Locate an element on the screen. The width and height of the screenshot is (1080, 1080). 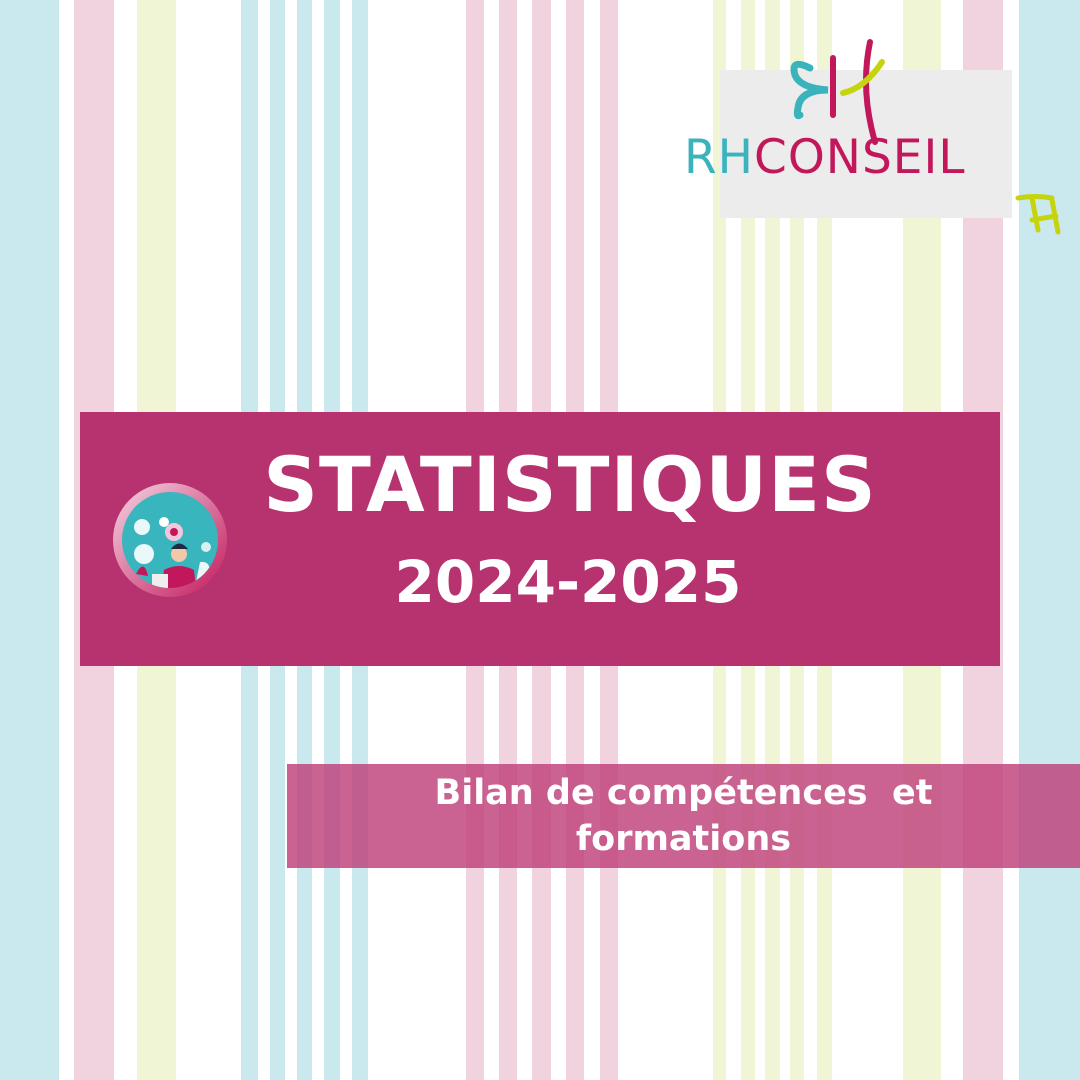
page-title: STATISTIQUES is located at coordinates (570, 484).